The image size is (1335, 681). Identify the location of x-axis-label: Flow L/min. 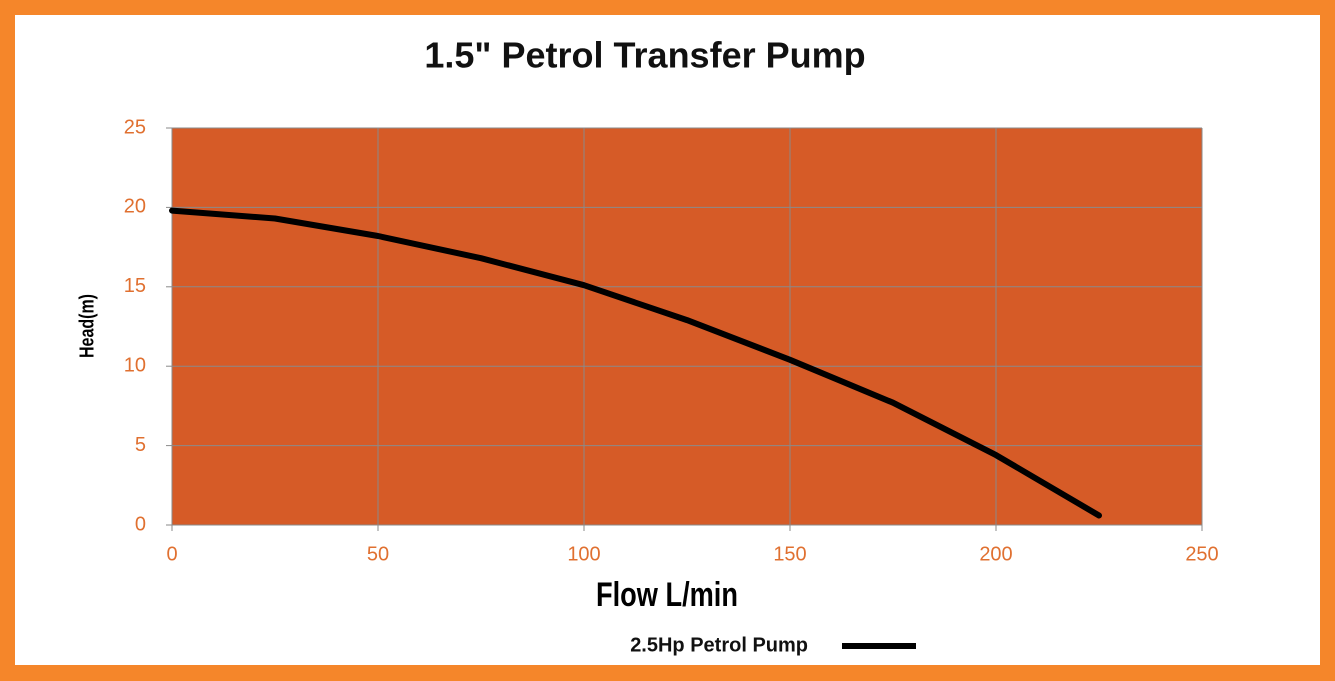
(667, 594).